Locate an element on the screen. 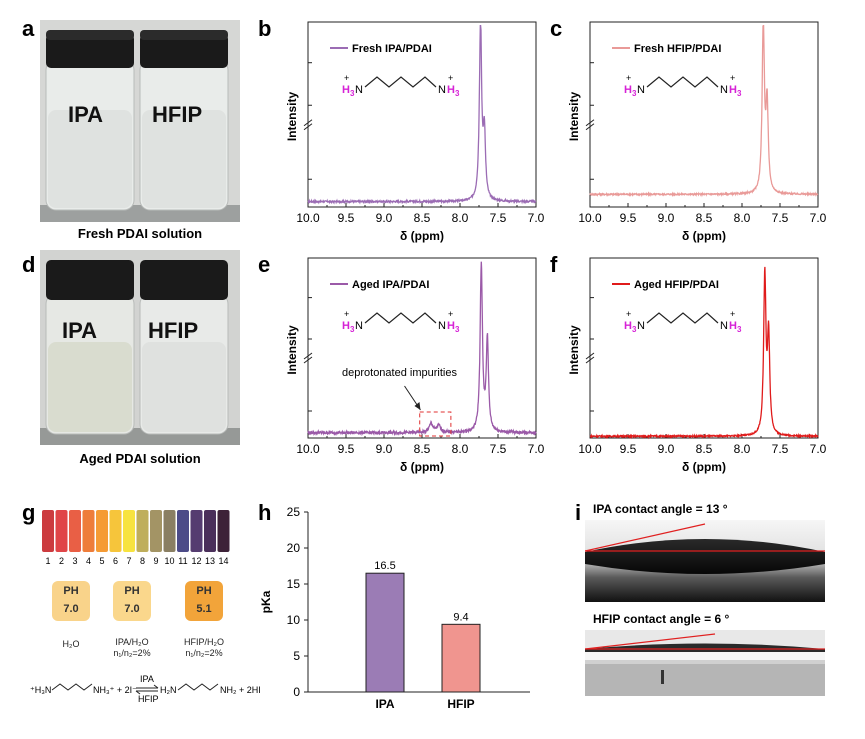  panel-letter-b: b is located at coordinates (265, 28).